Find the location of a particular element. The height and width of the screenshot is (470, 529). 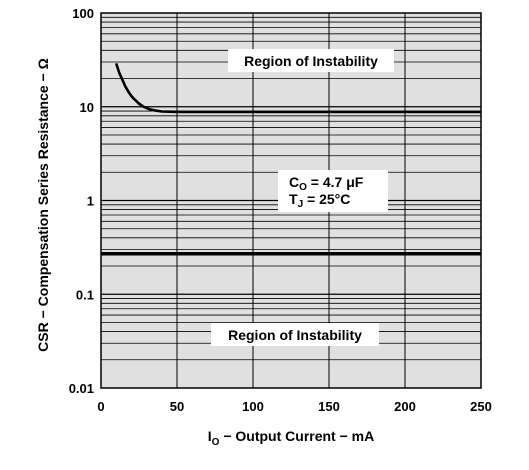

y-tick-label: 10 is located at coordinates (87, 107).